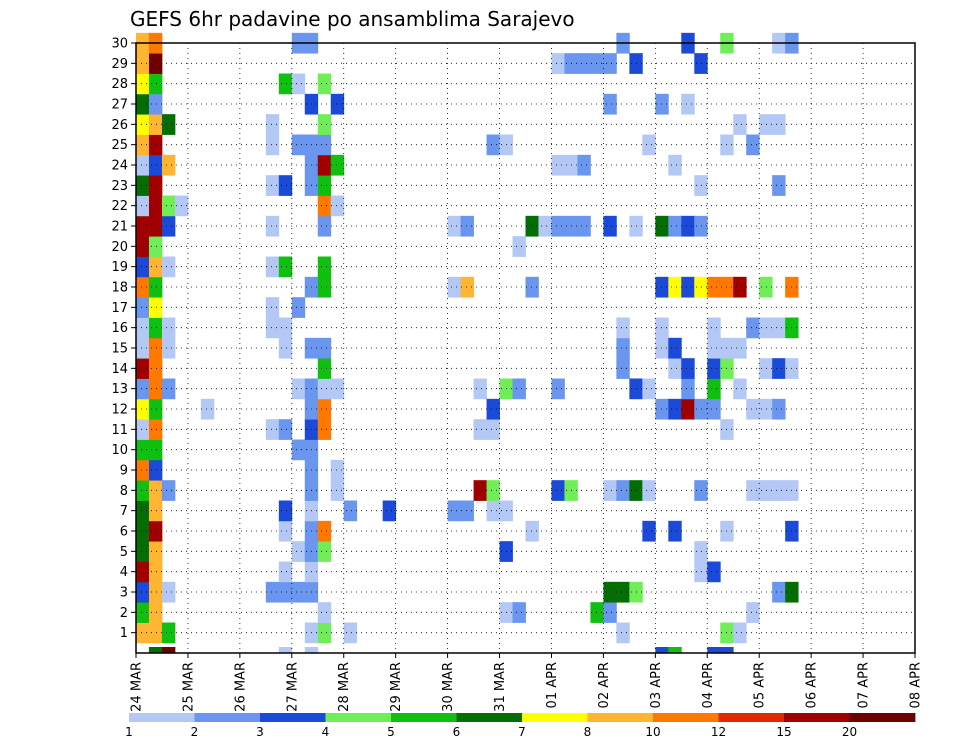  Describe the element at coordinates (119, 105) in the screenshot. I see `y-tick-label: 27` at that location.